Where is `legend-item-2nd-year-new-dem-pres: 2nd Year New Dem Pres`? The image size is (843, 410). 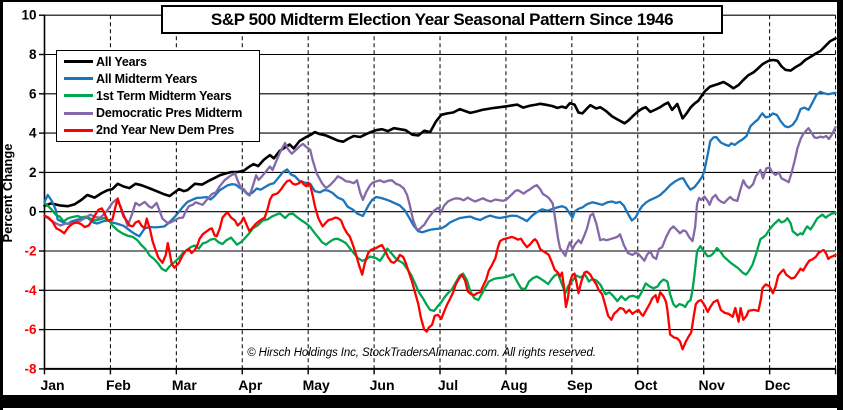 legend-item-2nd-year-new-dem-pres: 2nd Year New Dem Pres is located at coordinates (158, 130).